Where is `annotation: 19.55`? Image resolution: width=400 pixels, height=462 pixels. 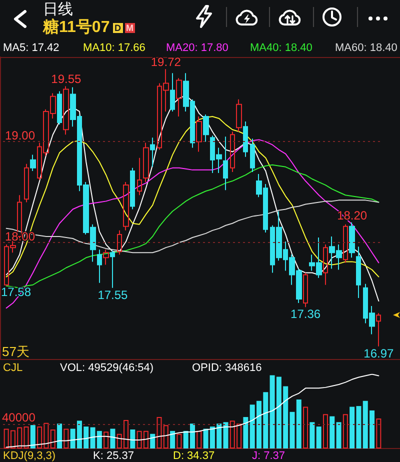 annotation: 19.55 is located at coordinates (66, 79).